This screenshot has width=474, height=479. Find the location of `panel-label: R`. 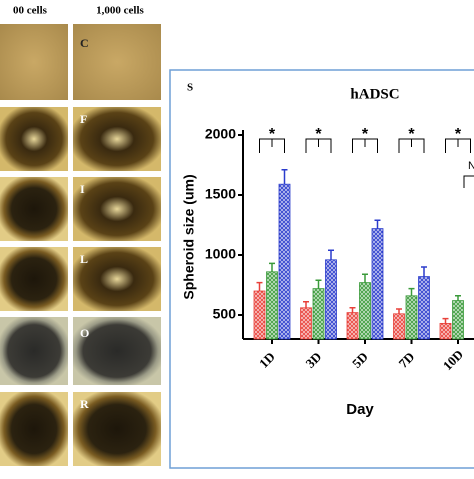

panel-label: R is located at coordinates (84, 404).